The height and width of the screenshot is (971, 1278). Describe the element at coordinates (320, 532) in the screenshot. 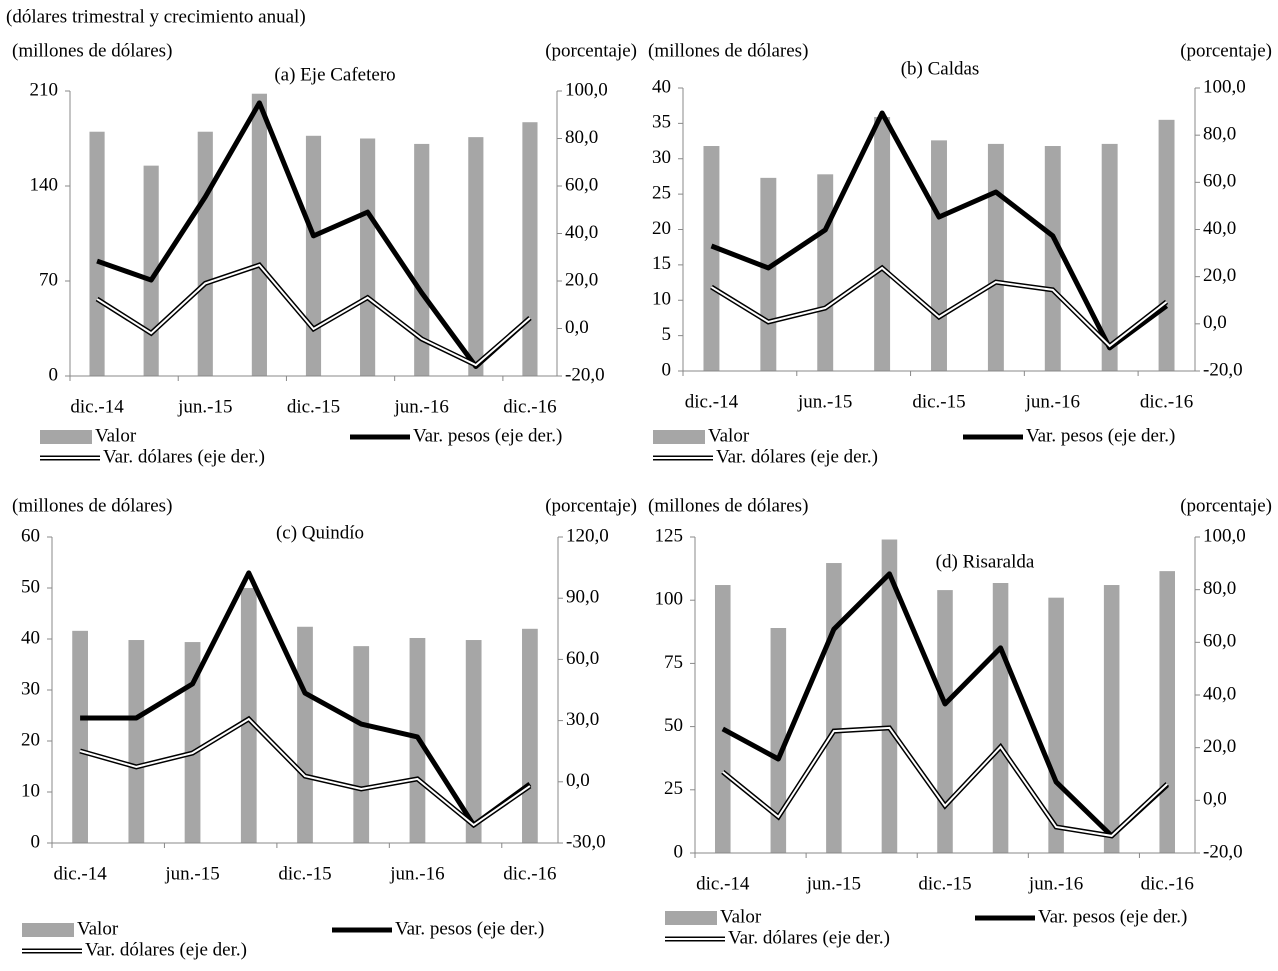

I see `chart-title: (c) Quindío` at that location.